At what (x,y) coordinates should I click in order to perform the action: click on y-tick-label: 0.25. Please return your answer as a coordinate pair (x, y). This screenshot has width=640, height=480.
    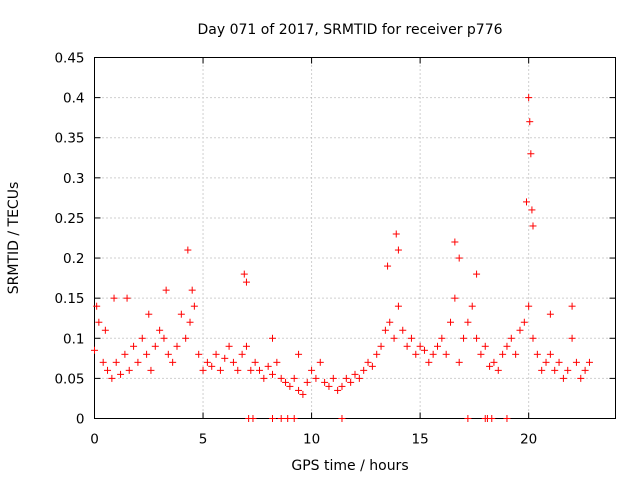
    Looking at the image, I should click on (69, 219).